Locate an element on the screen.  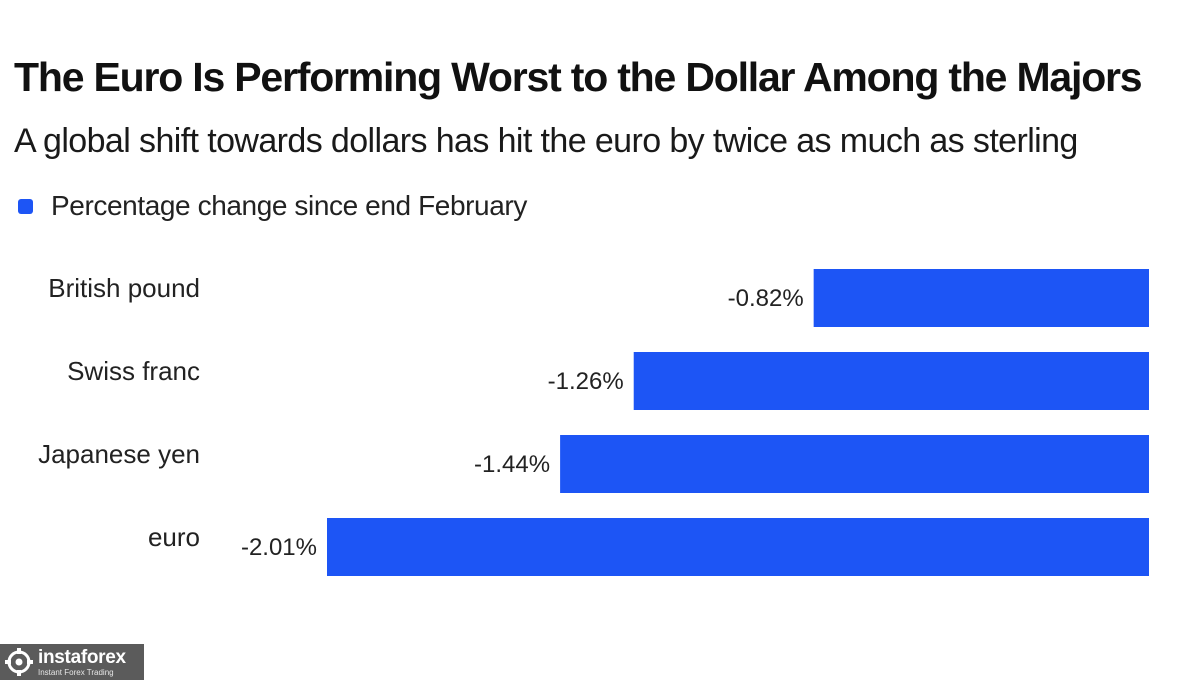
bar-value-label: -1.44% is located at coordinates (512, 464).